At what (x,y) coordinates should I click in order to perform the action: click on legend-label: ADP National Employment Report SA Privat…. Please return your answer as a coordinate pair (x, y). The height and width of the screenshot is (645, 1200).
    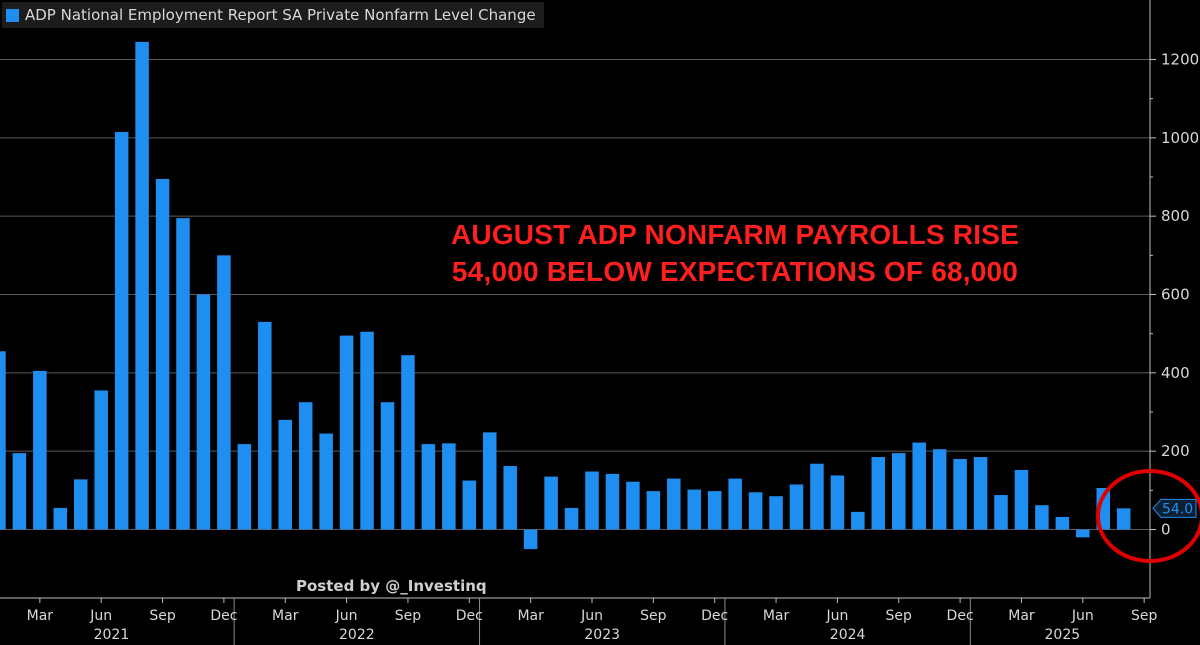
    Looking at the image, I should click on (280, 15).